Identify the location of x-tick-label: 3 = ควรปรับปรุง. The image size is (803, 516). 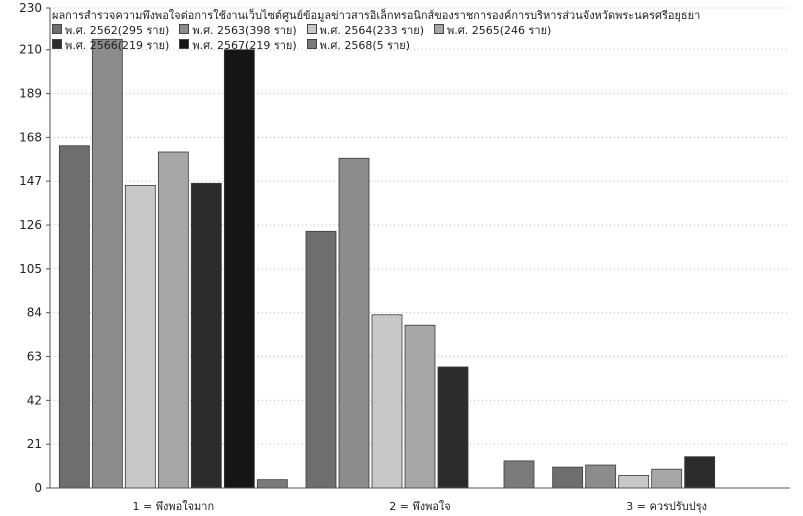
(666, 506).